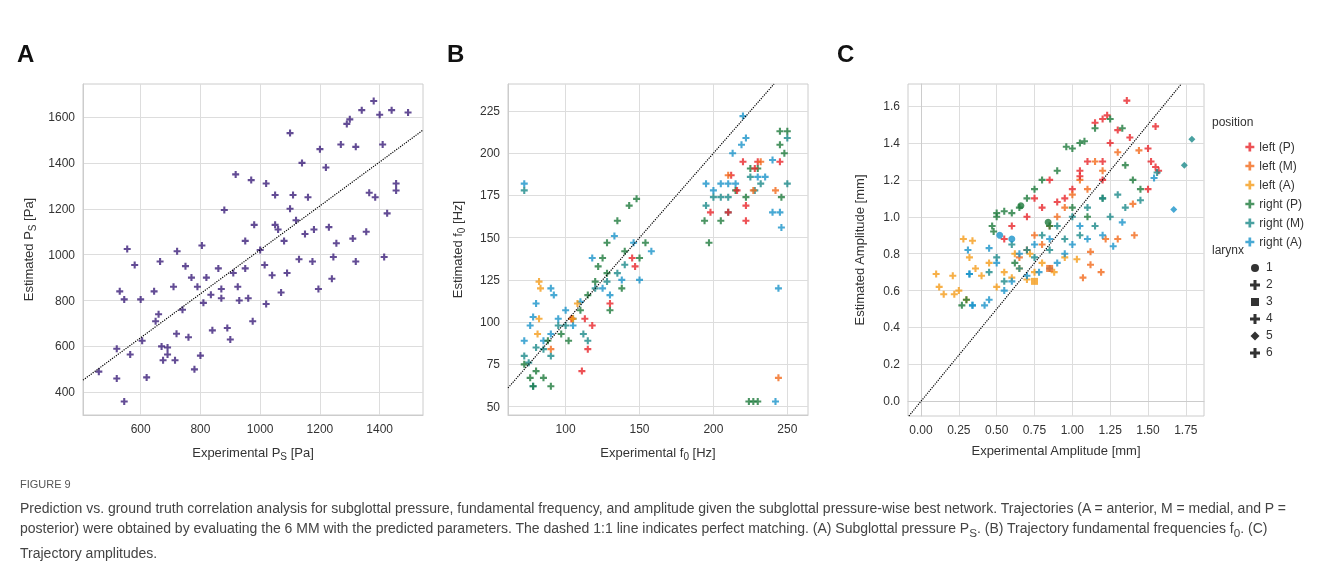 Image resolution: width=1322 pixels, height=572 pixels. What do you see at coordinates (859, 250) in the screenshot?
I see `y-axis-title: Estimated Amplitude [mm]` at bounding box center [859, 250].